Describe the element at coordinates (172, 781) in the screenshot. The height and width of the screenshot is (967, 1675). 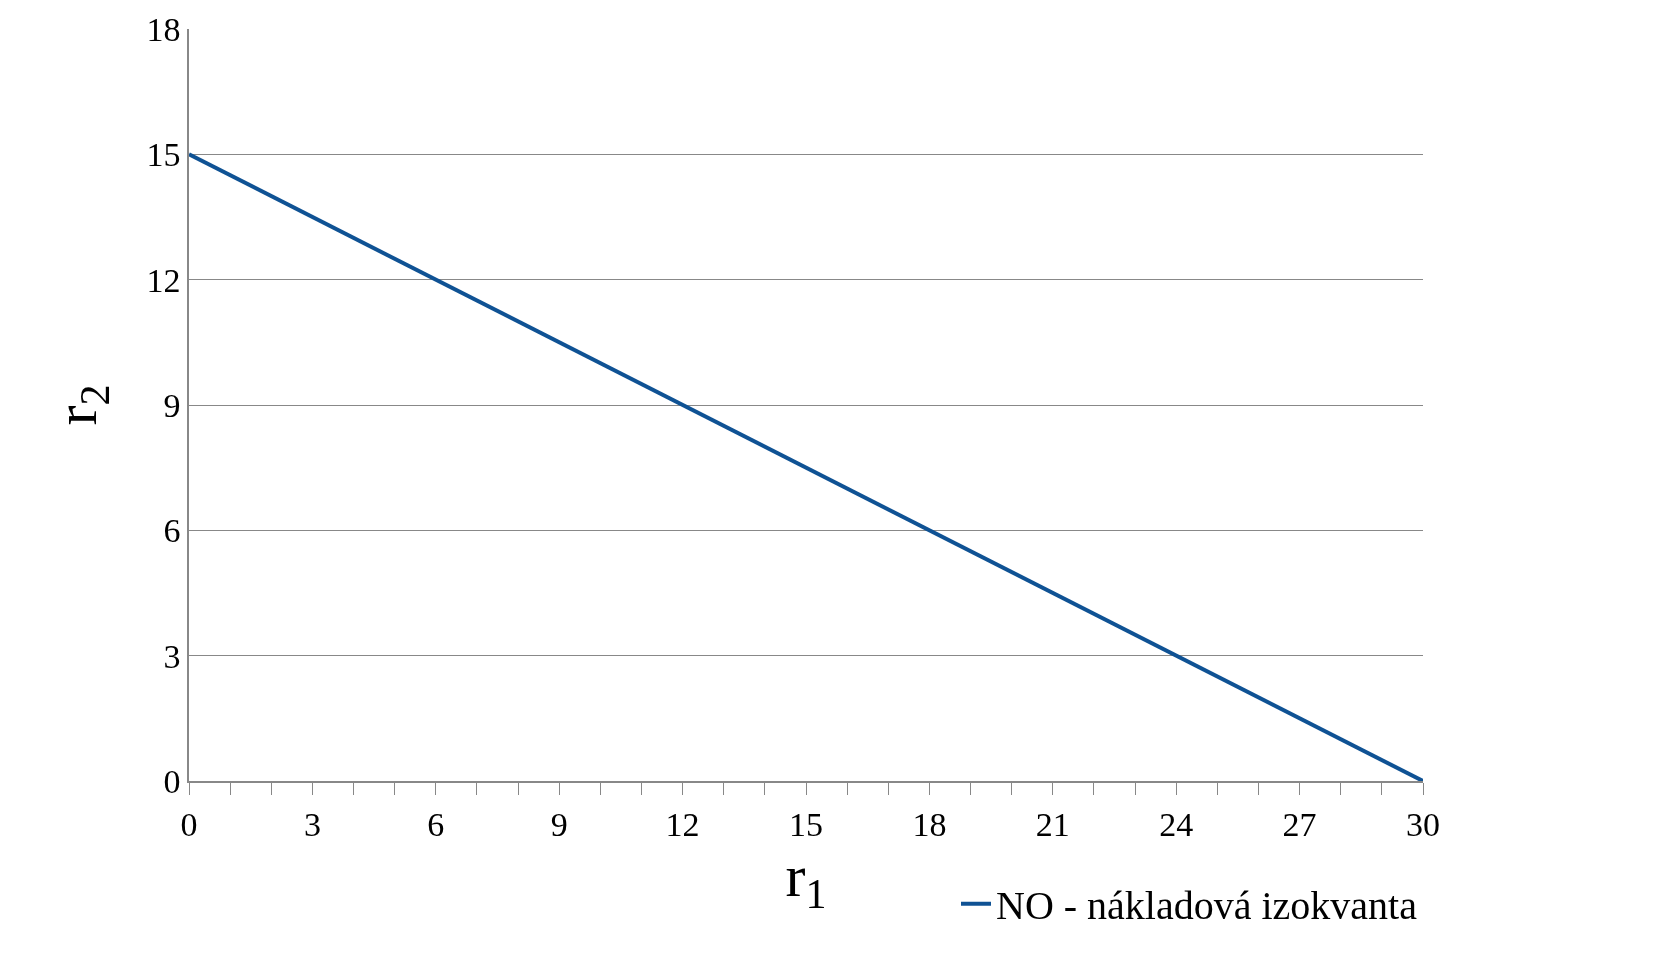
I see `y-tick-label: 0` at that location.